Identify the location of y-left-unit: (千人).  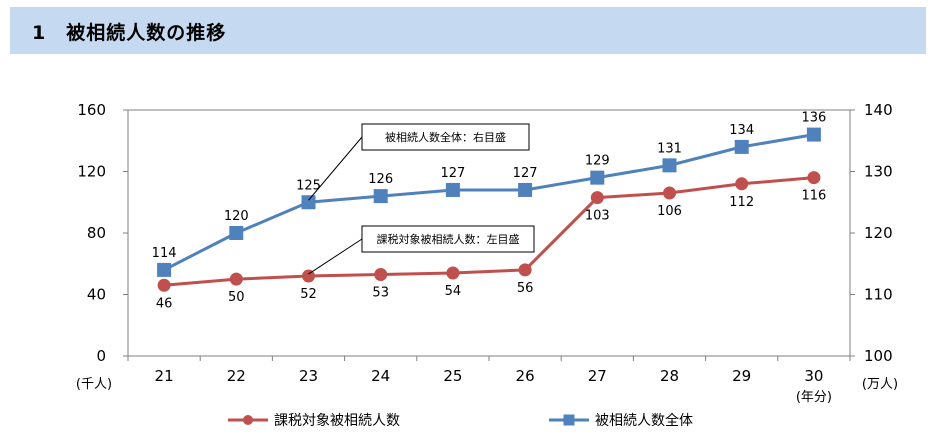
(94, 384).